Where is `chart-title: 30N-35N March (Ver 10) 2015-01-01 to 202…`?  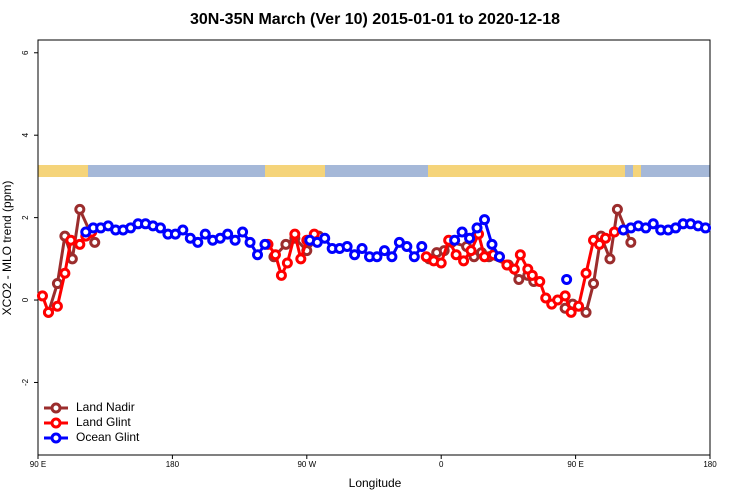
chart-title: 30N-35N March (Ver 10) 2015-01-01 to 202… is located at coordinates (375, 19).